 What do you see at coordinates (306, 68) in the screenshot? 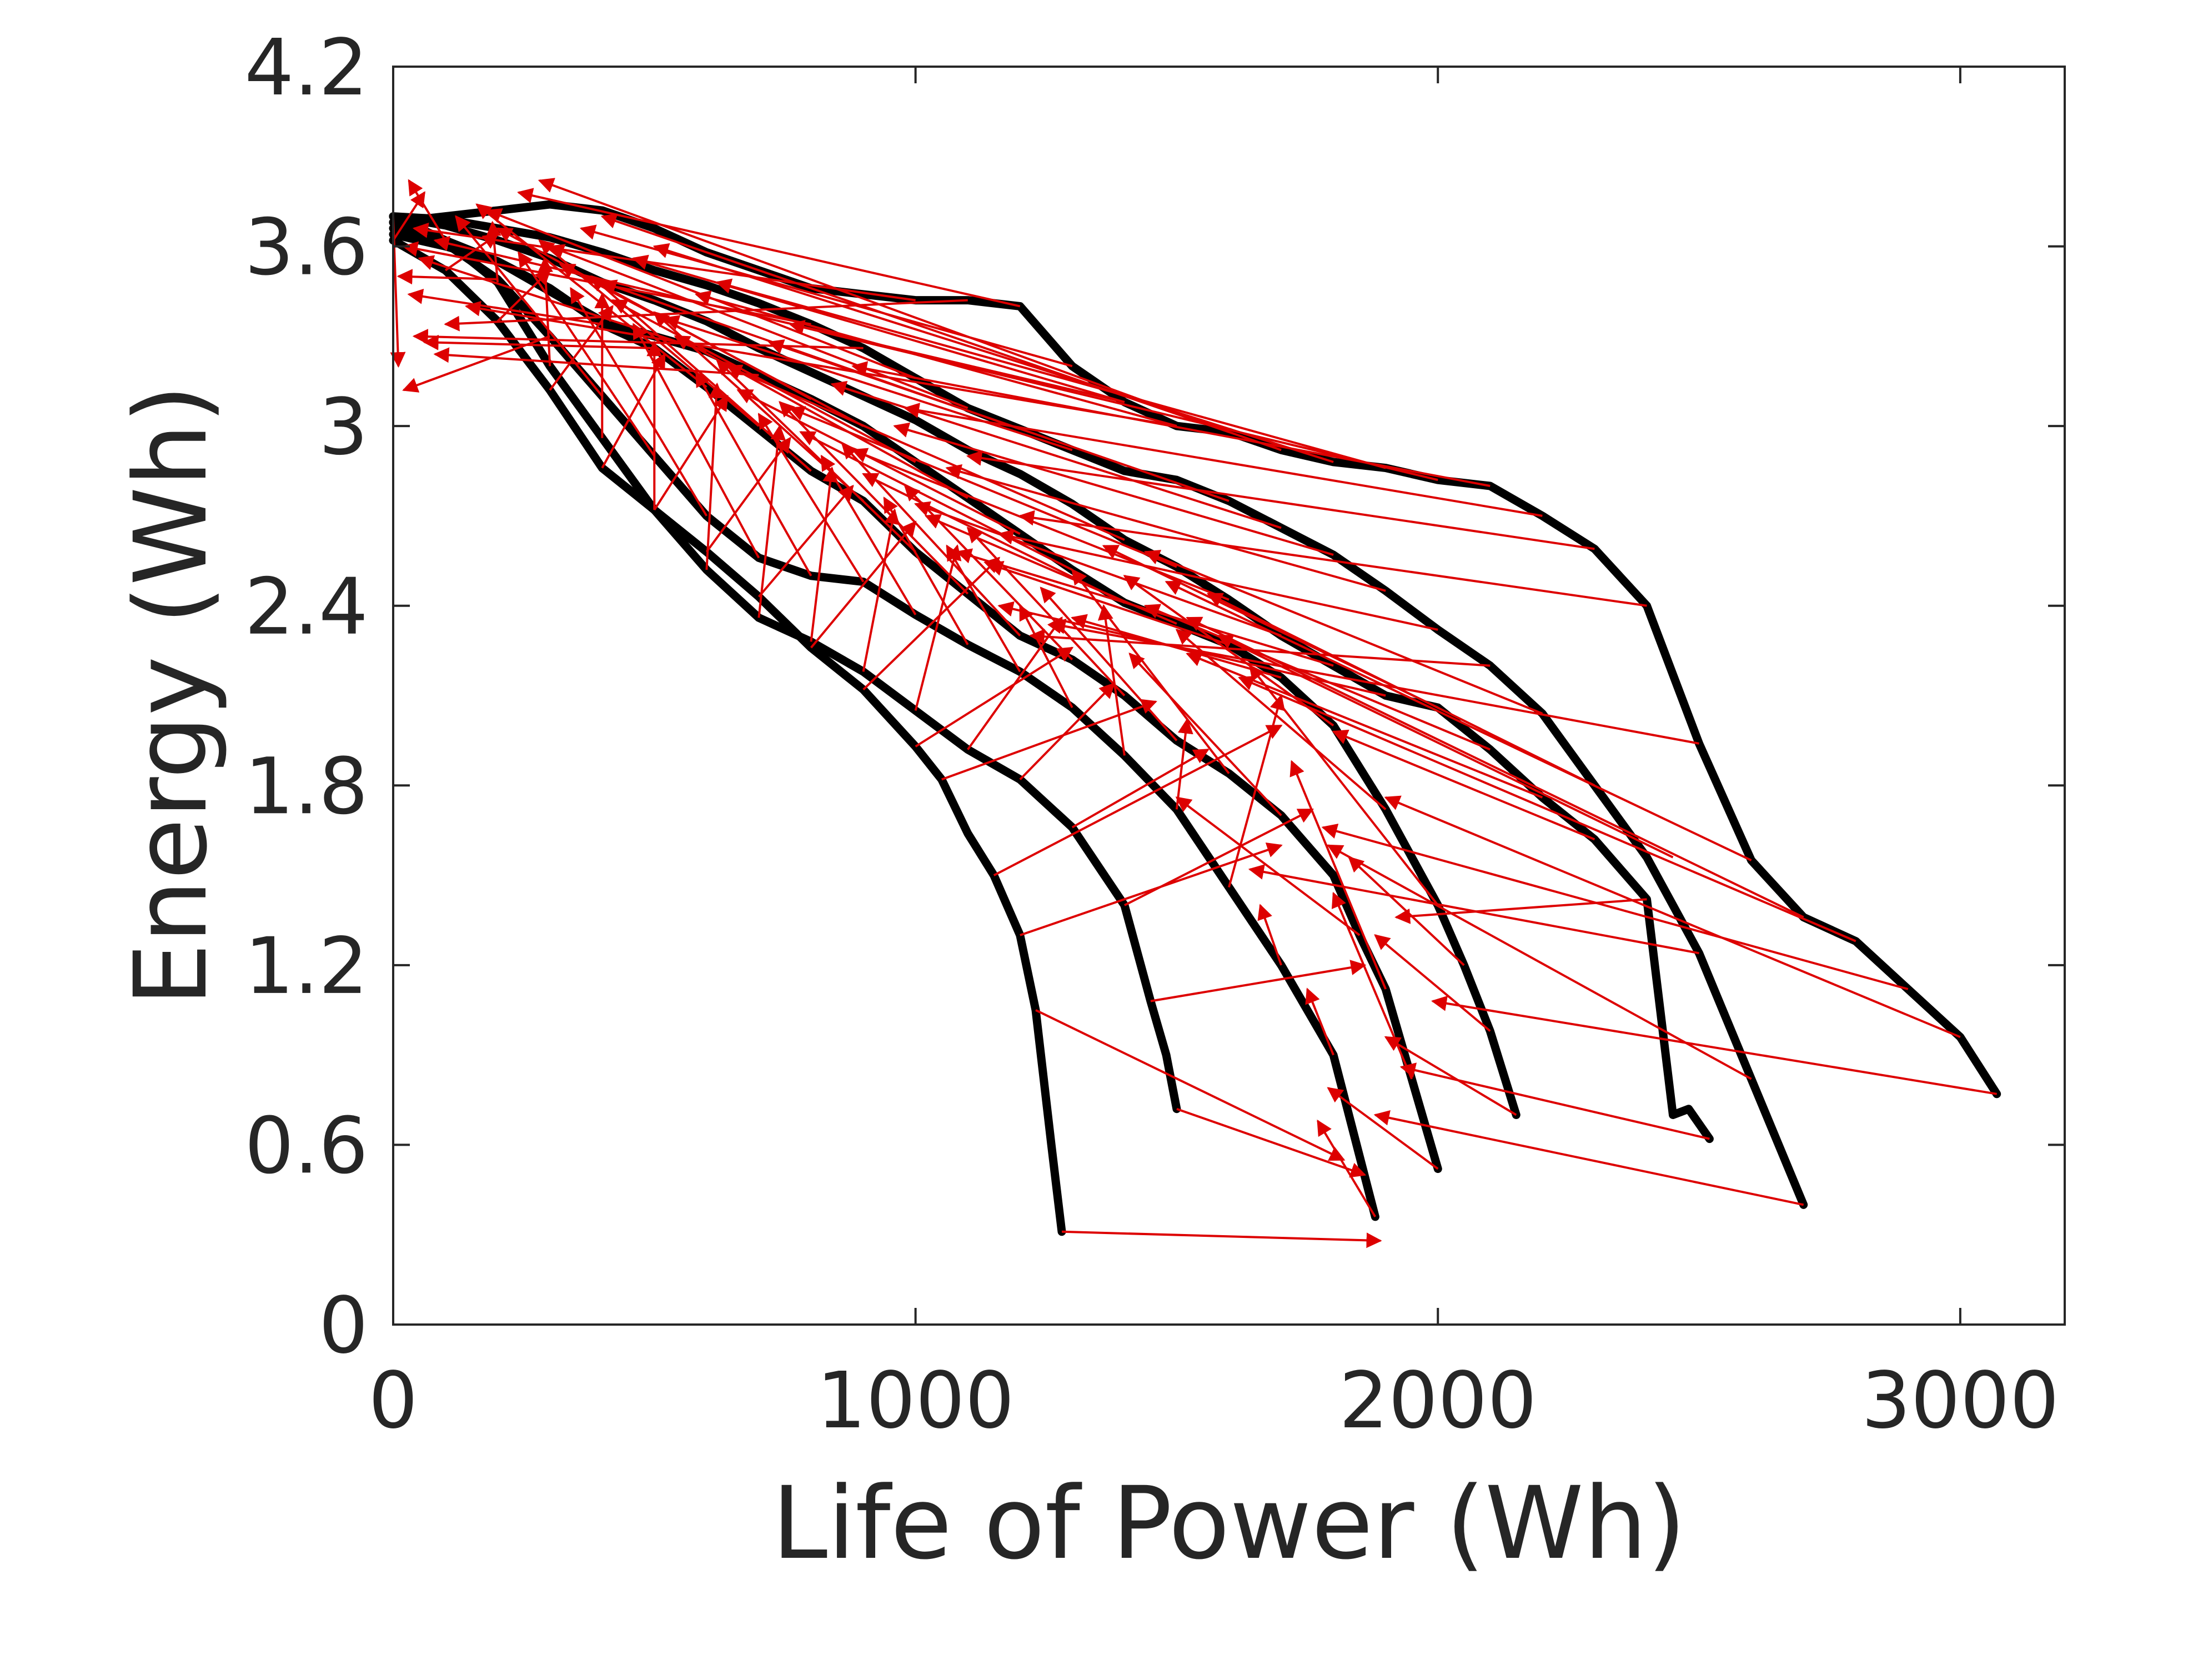
I see `y-tick-label: 4.2` at bounding box center [306, 68].